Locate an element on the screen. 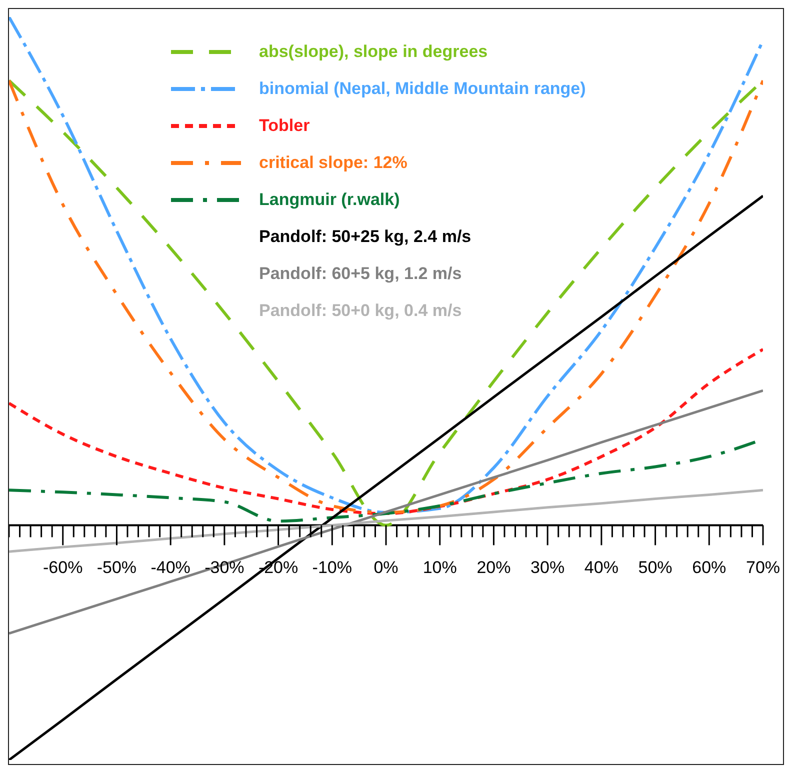 The width and height of the screenshot is (790, 769). legend-label: Langmuir (r.walk) is located at coordinates (329, 200).